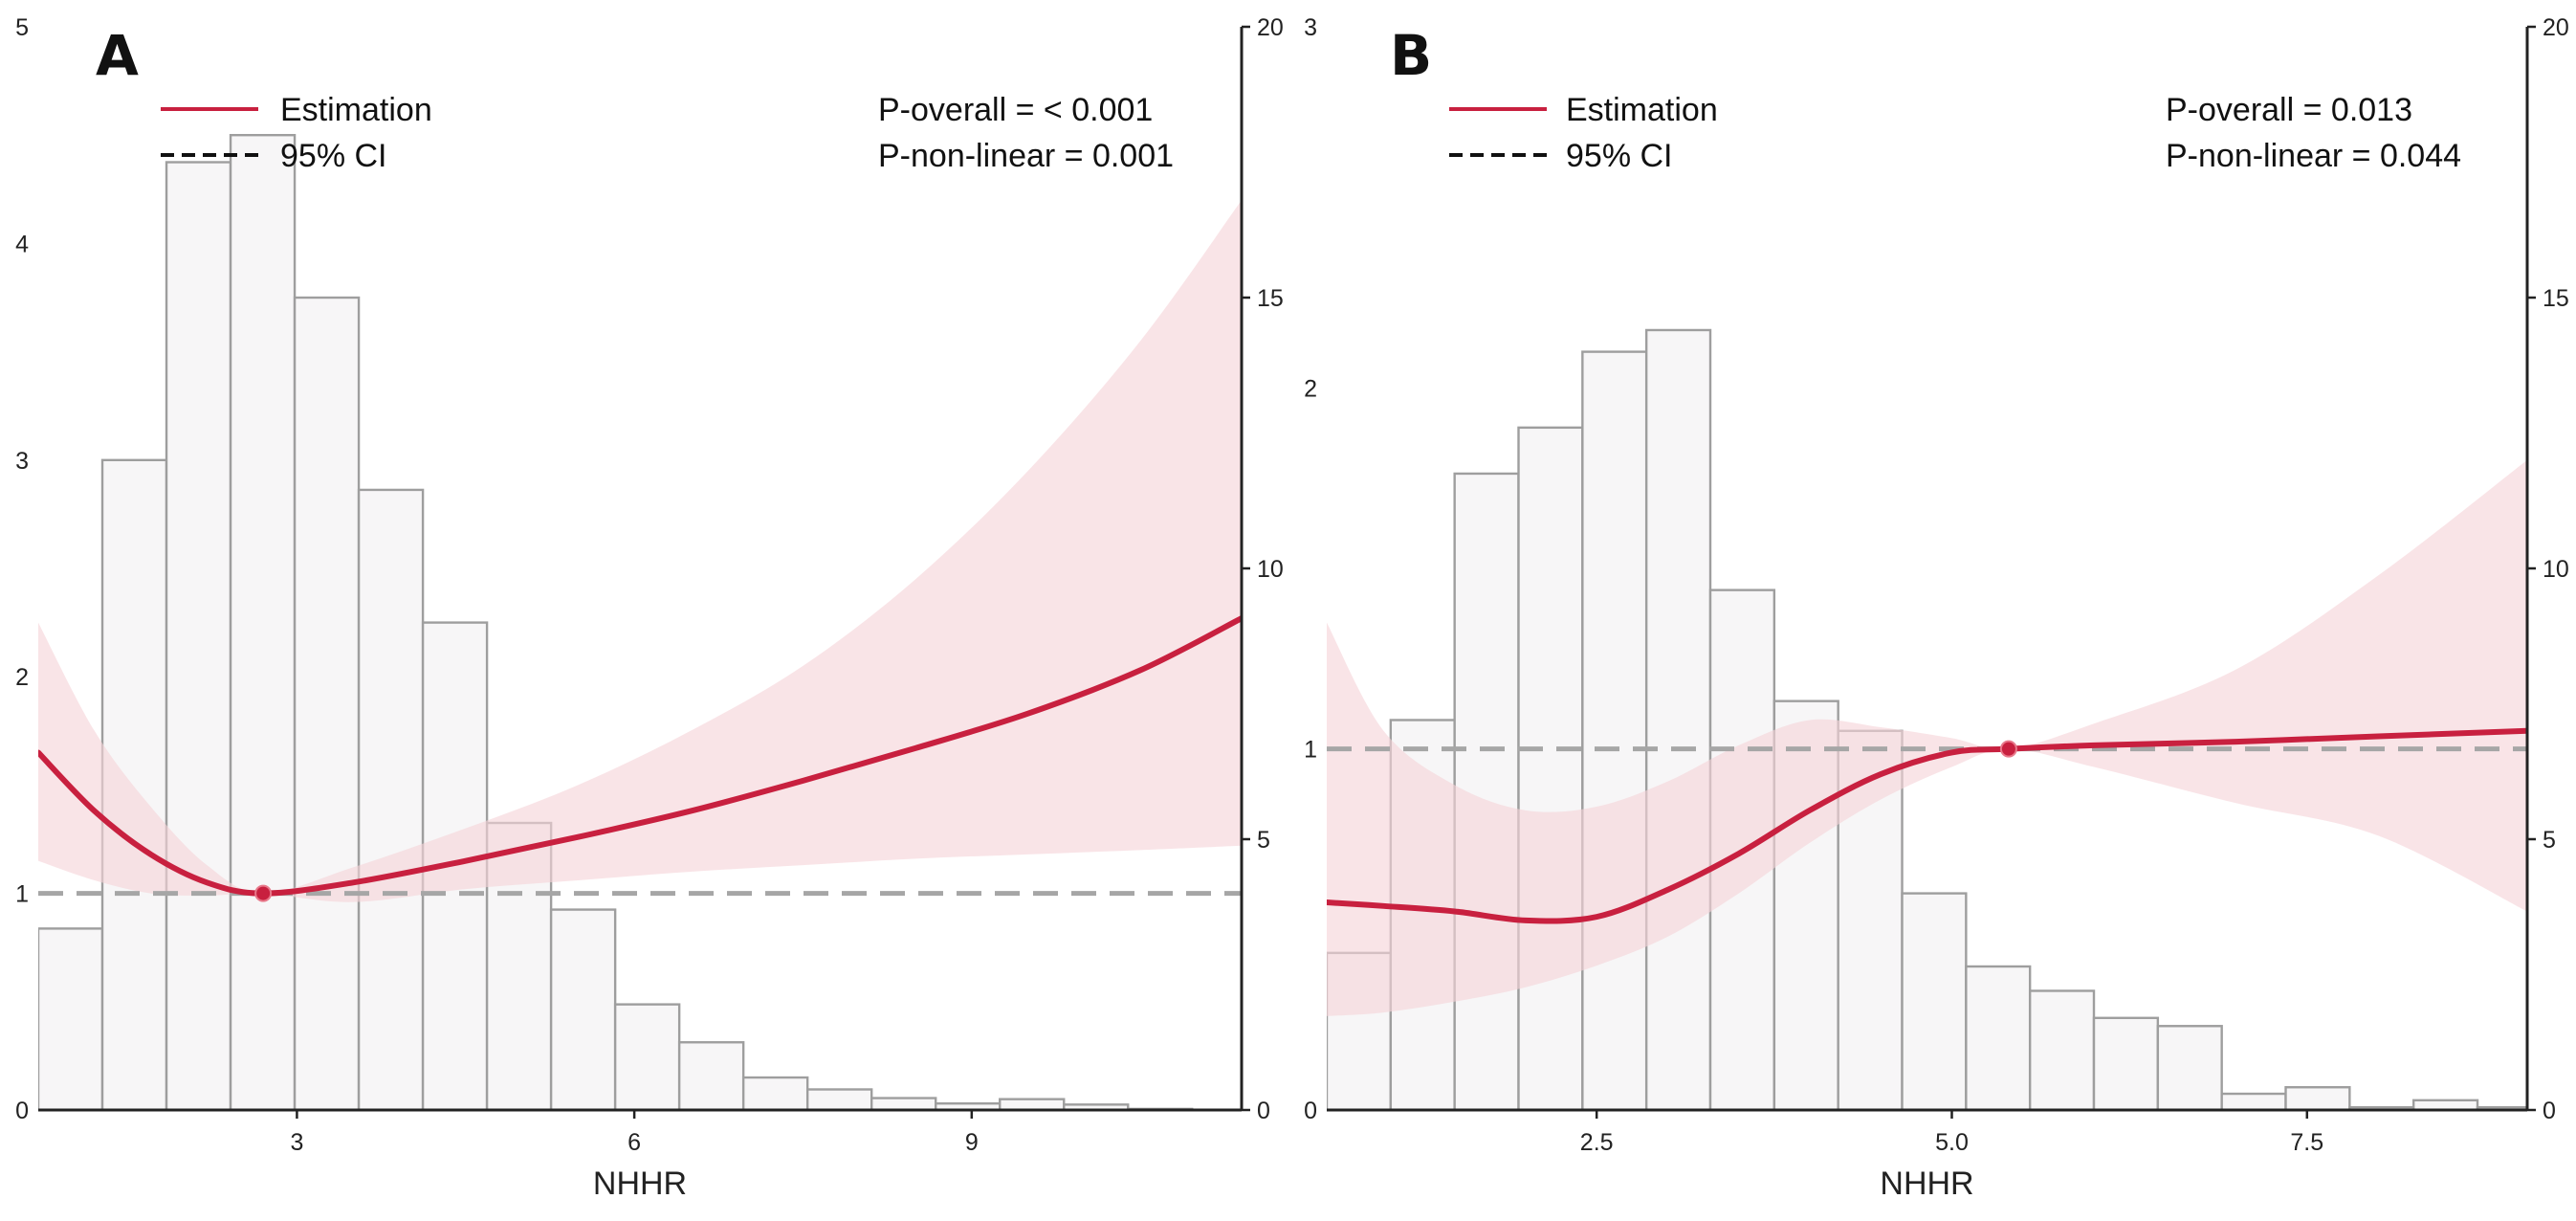  Describe the element at coordinates (22, 27) in the screenshot. I see `y-tick-label-5: 5` at that location.